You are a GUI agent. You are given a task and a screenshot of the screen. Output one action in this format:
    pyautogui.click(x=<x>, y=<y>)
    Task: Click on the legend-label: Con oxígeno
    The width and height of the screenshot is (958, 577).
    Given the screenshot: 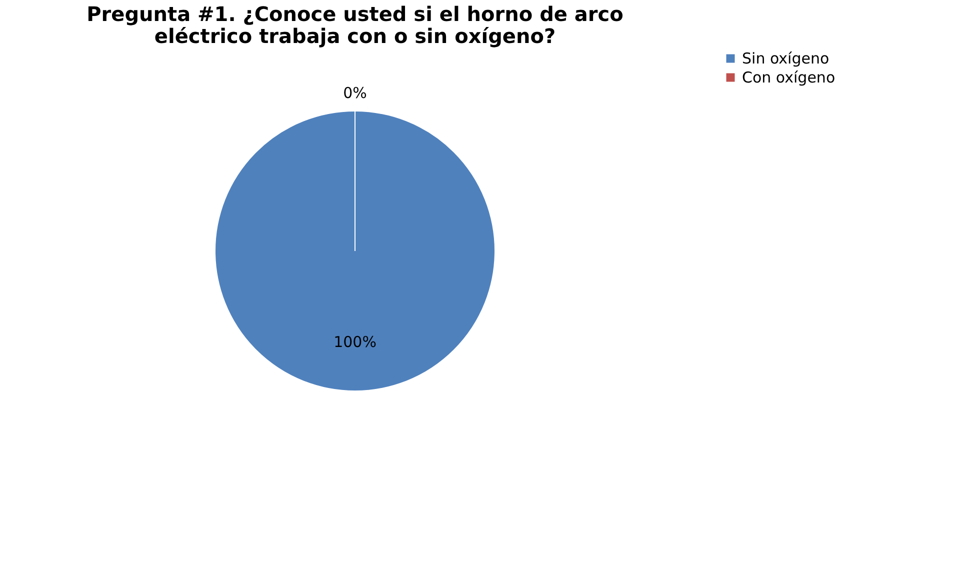 What is the action you would take?
    pyautogui.click(x=789, y=77)
    